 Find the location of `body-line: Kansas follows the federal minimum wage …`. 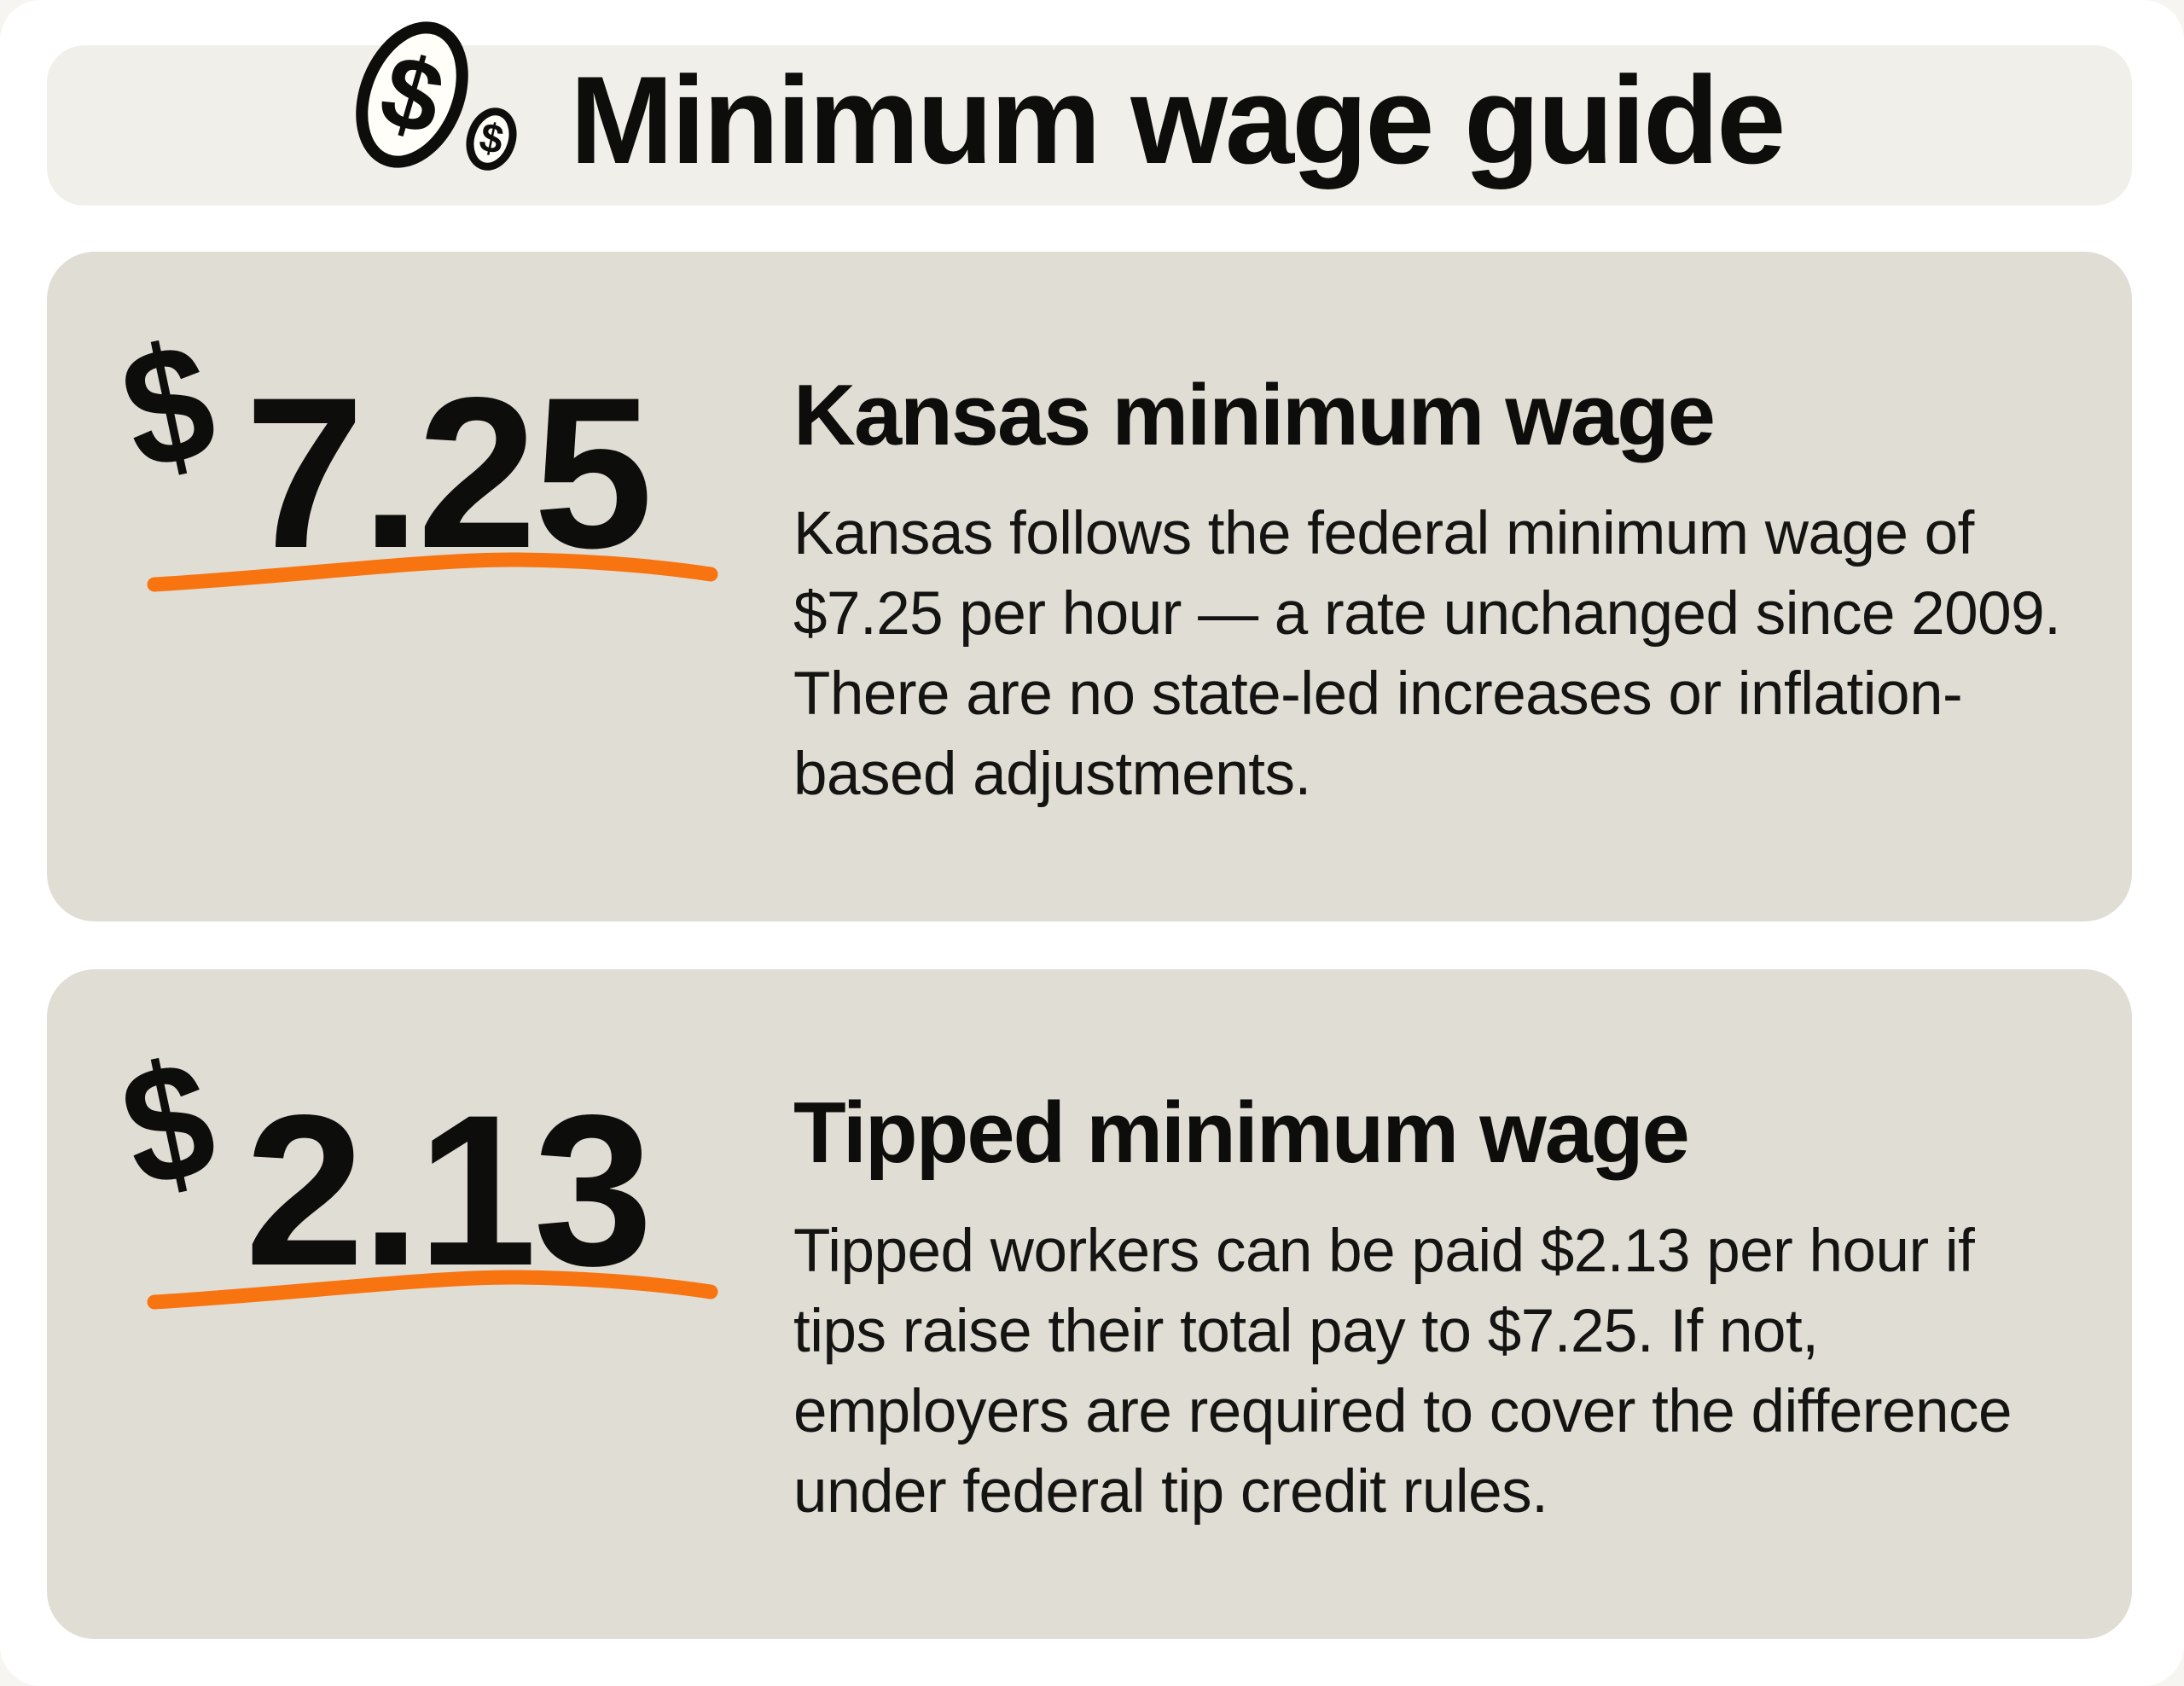

body-line: Kansas follows the federal minimum wage … is located at coordinates (1383, 533).